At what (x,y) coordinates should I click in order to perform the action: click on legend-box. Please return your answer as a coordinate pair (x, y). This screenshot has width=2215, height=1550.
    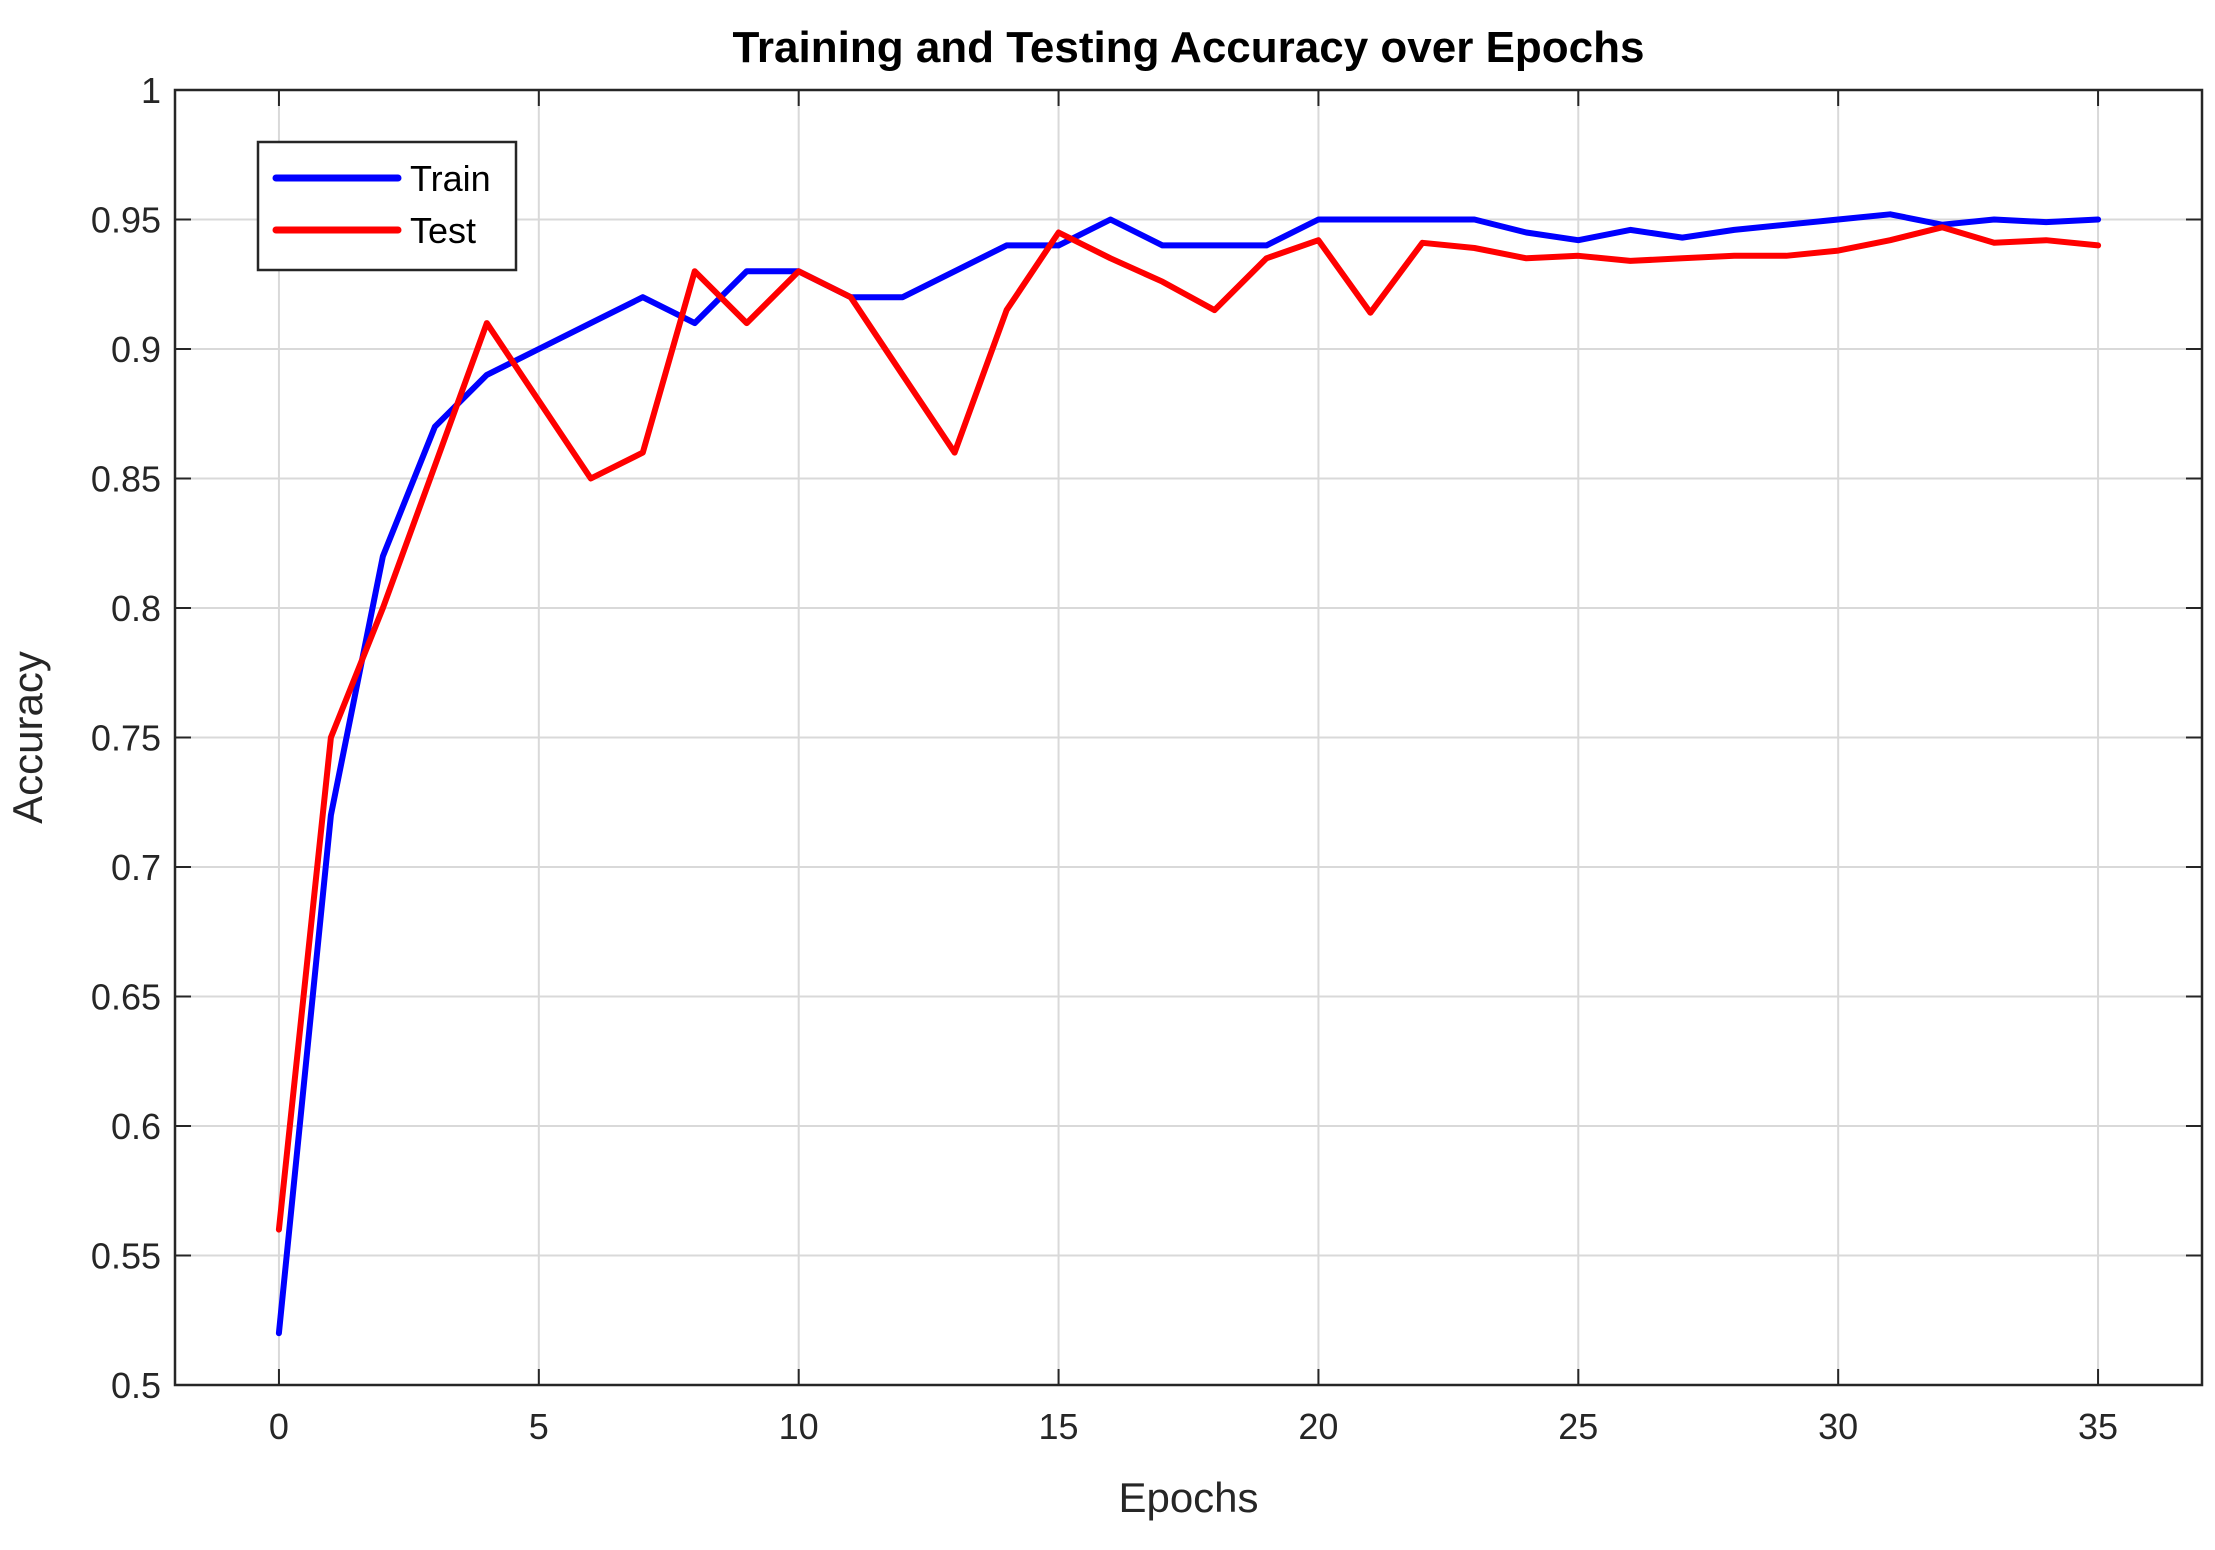
    Looking at the image, I should click on (387, 206).